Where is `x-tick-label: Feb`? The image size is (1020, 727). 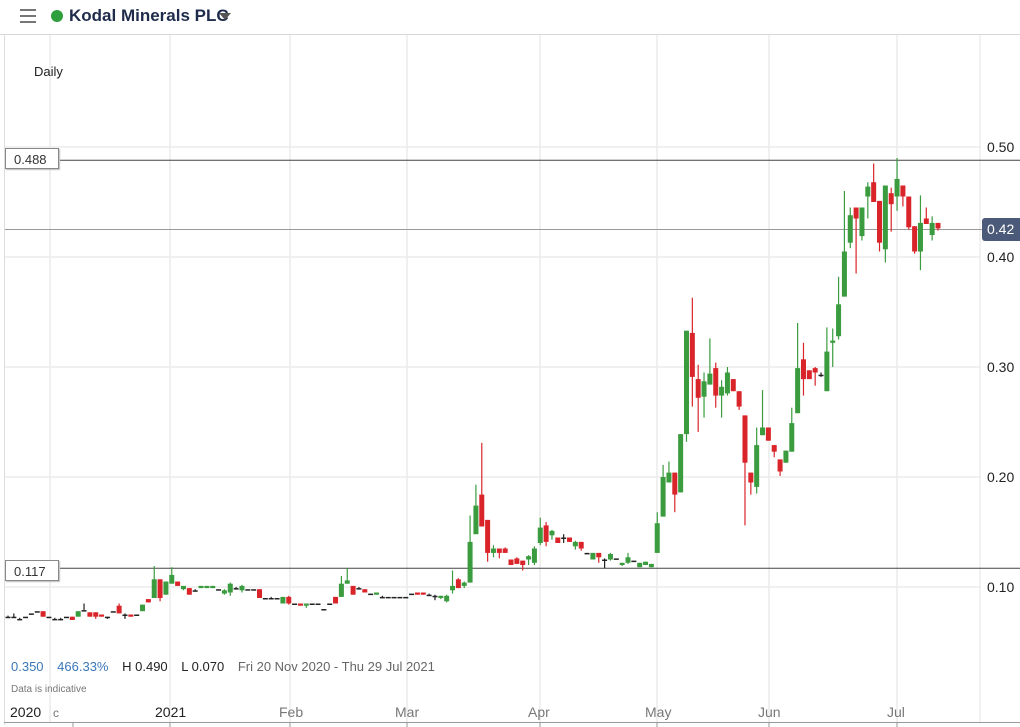 x-tick-label: Feb is located at coordinates (291, 712).